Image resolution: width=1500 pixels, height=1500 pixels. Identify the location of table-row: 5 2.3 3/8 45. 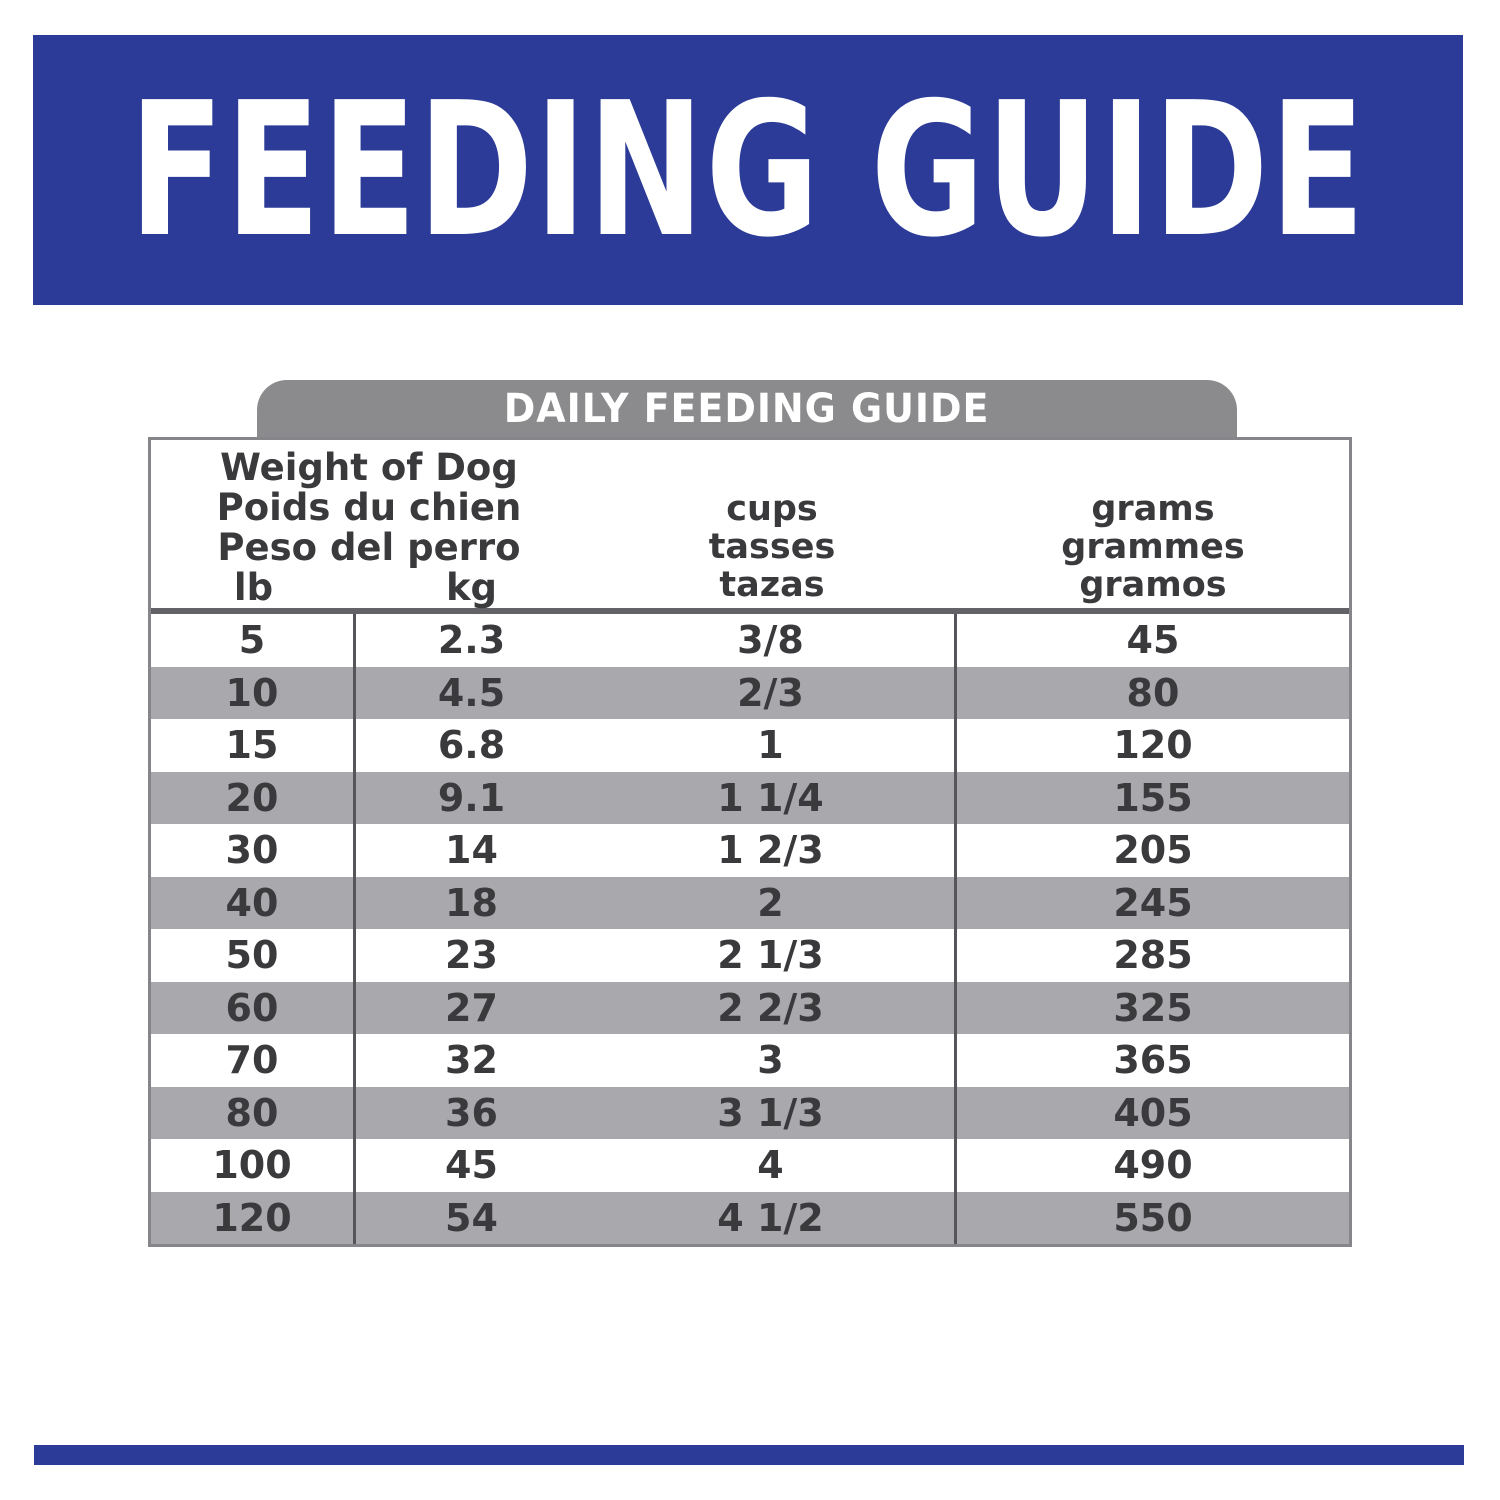
(750, 640).